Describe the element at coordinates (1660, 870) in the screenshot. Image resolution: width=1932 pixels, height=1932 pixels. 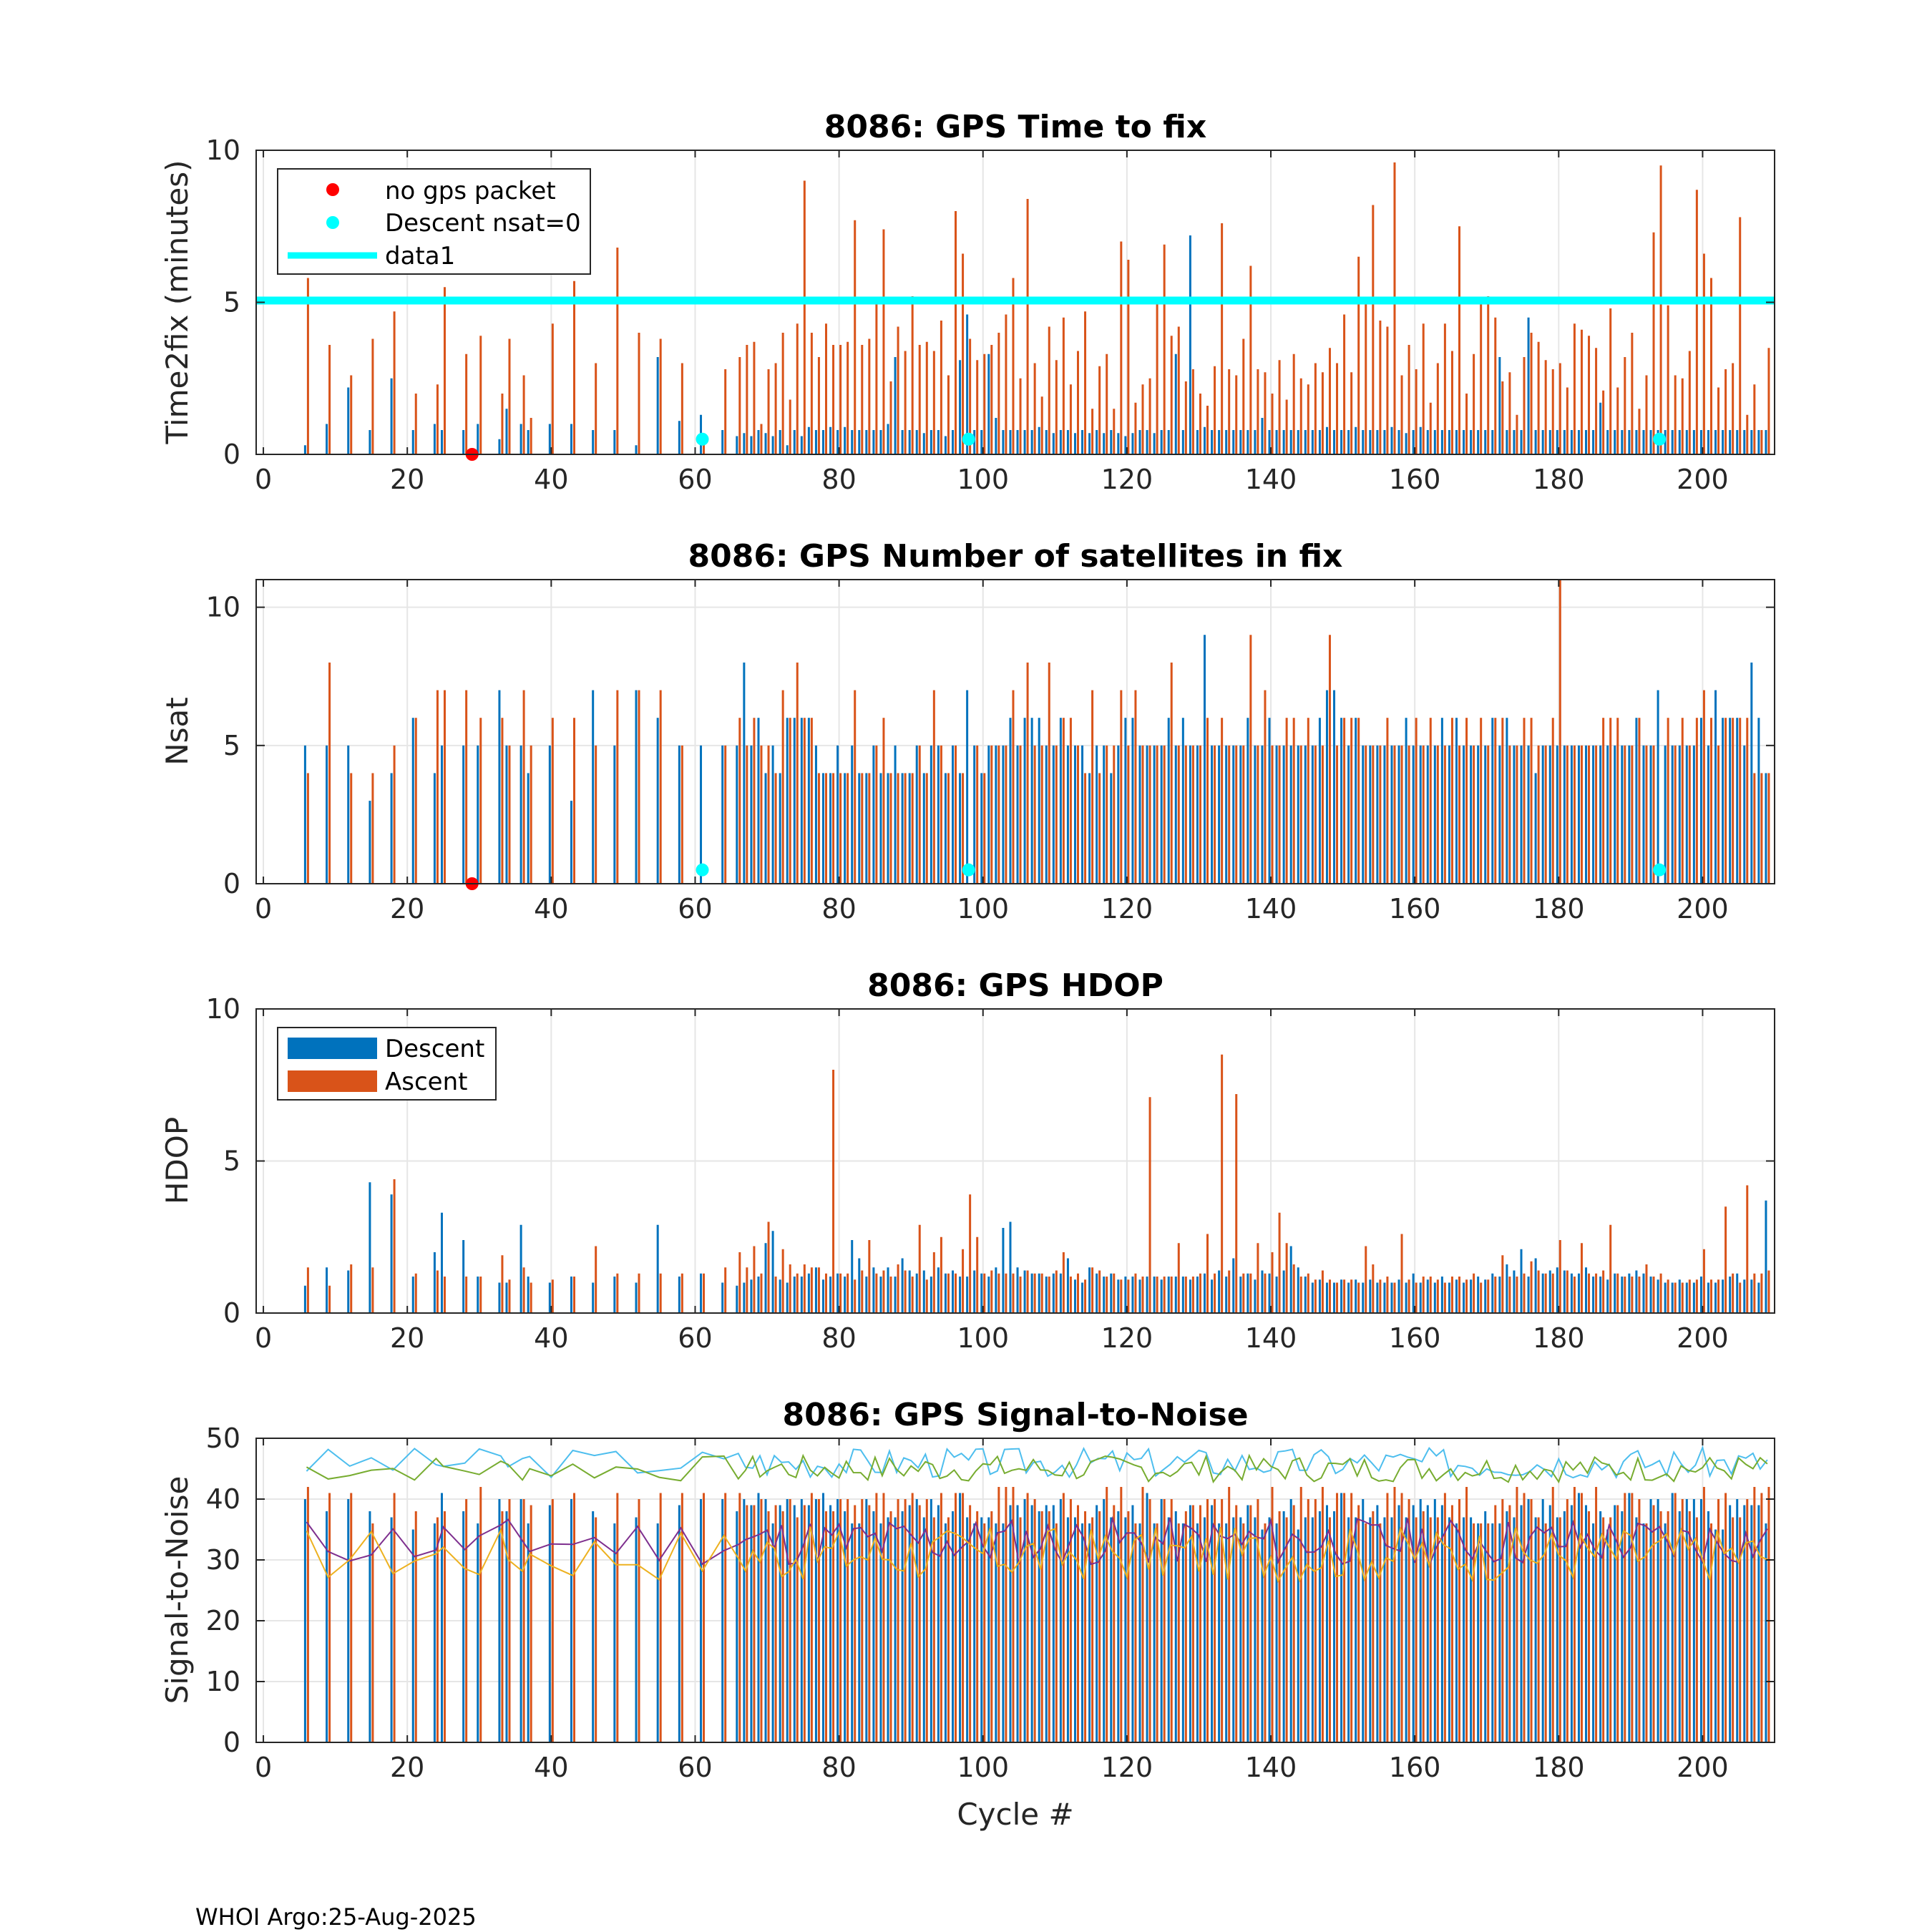
I see `descent-nsat0-marker` at that location.